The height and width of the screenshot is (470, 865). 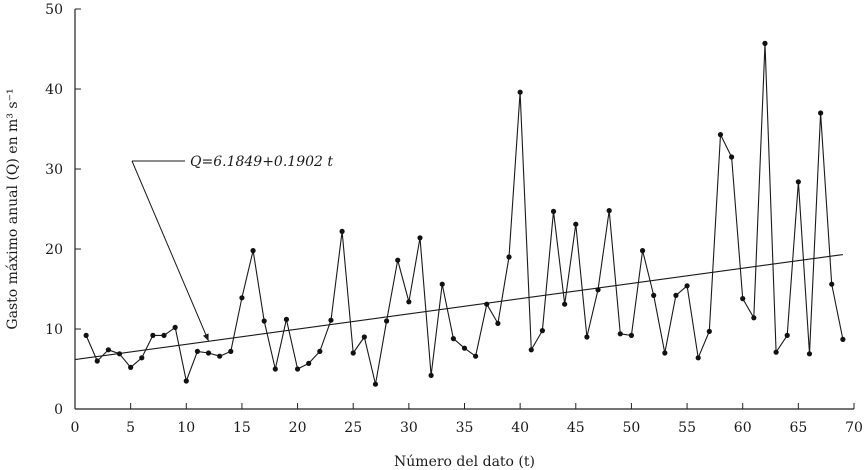 What do you see at coordinates (58, 410) in the screenshot?
I see `y-tick-label: 0` at bounding box center [58, 410].